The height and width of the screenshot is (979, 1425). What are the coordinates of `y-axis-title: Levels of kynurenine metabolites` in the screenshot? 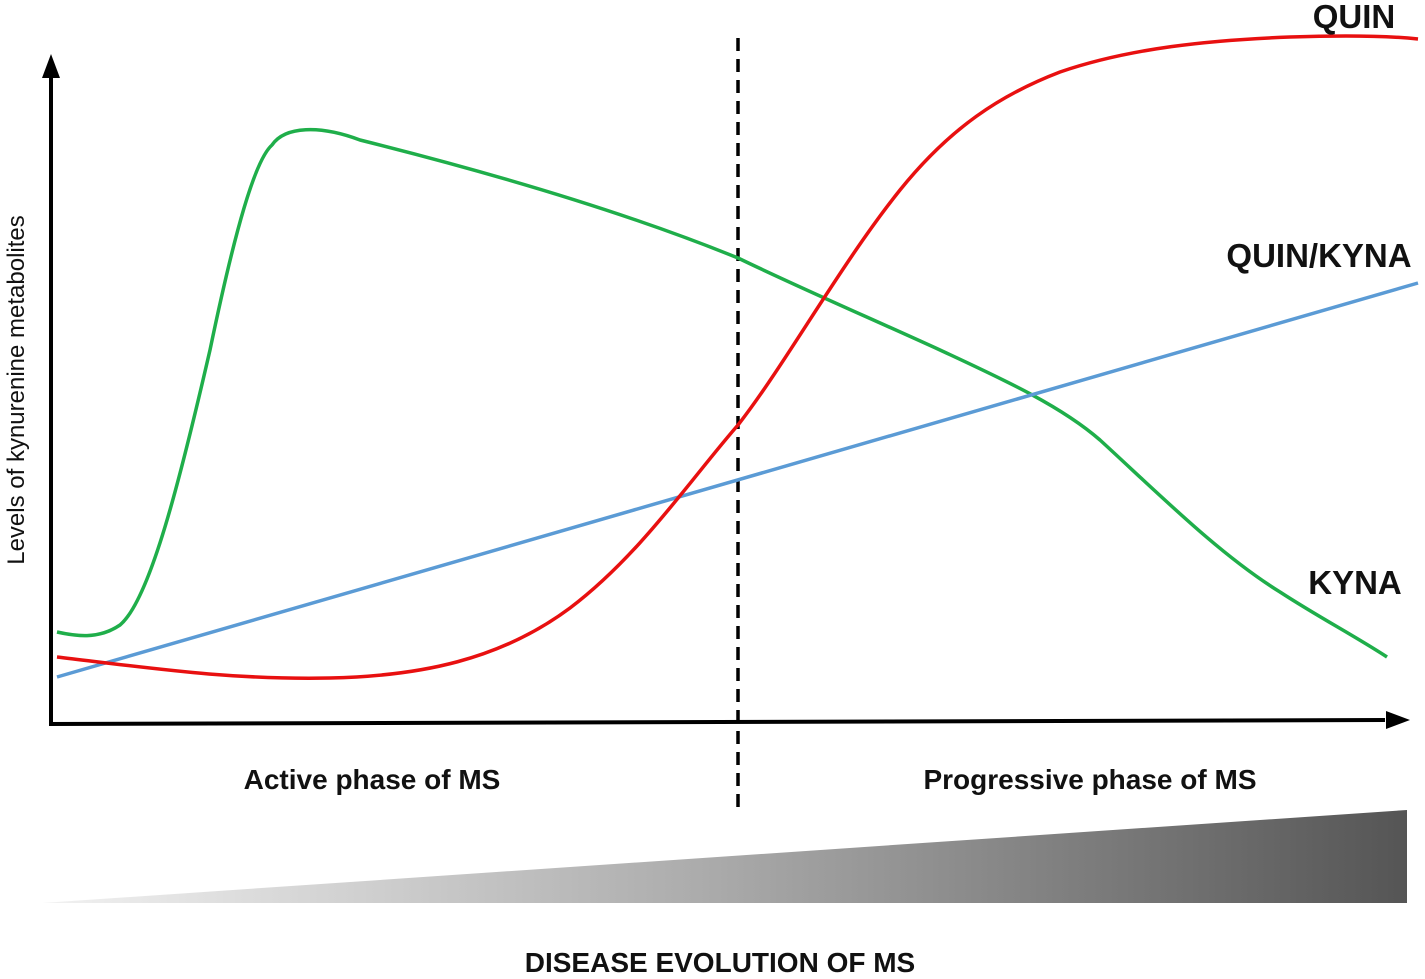 It's located at (16, 390).